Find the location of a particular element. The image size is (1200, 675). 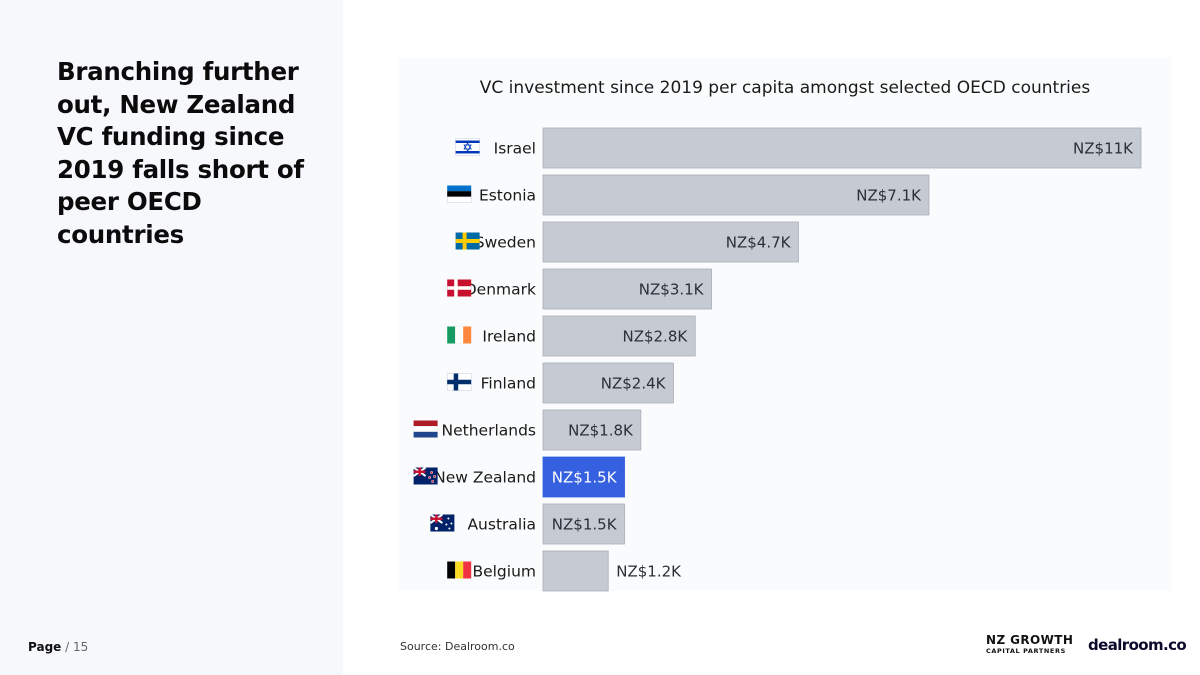

bar-netherlands is located at coordinates (592, 430).